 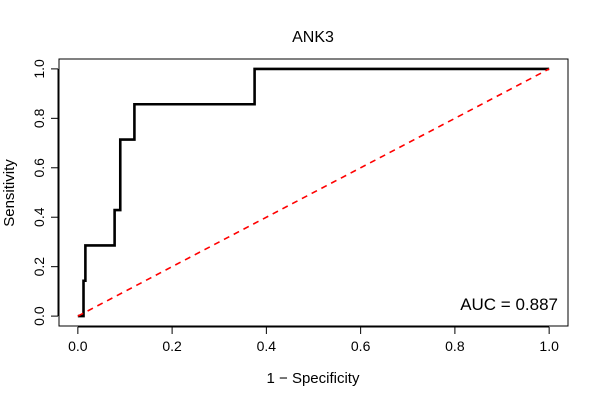 What do you see at coordinates (549, 346) in the screenshot?
I see `x-tick-label: 1.0` at bounding box center [549, 346].